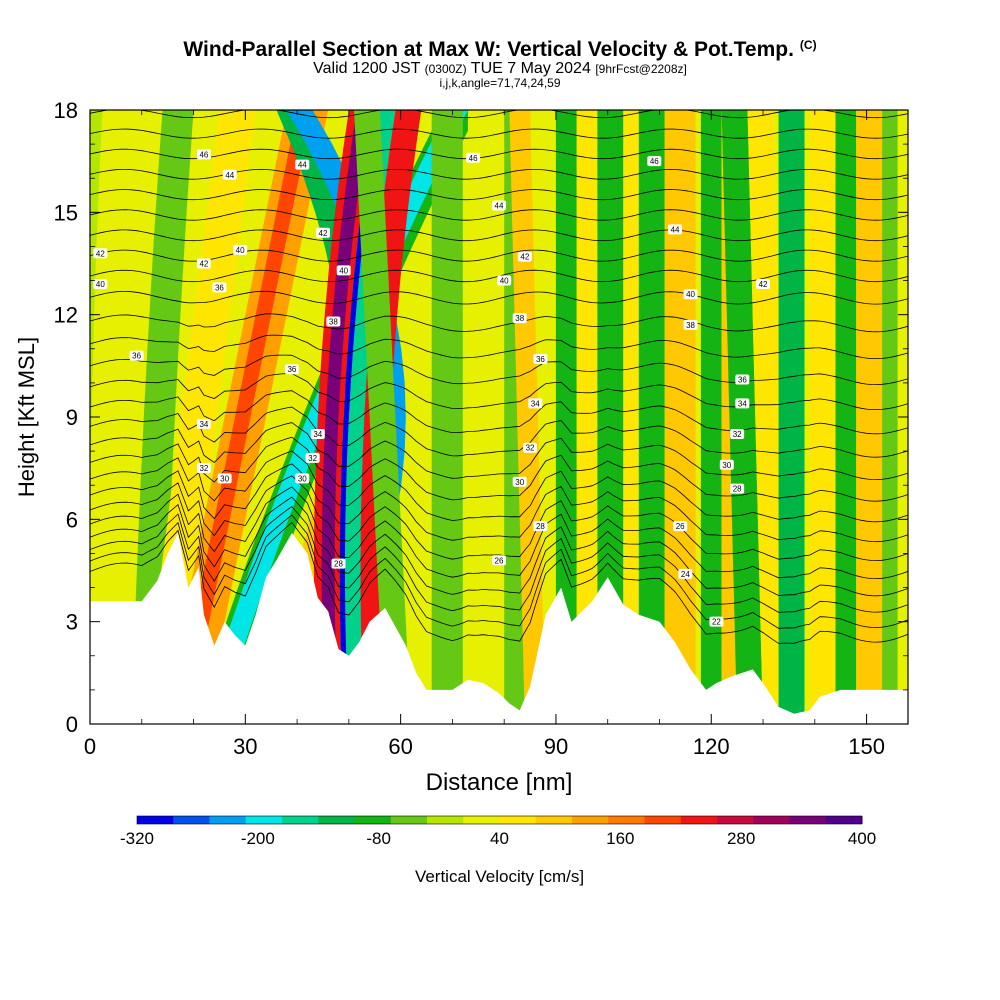 Image resolution: width=1000 pixels, height=1000 pixels. Describe the element at coordinates (378, 838) in the screenshot. I see `colorbar-tick-label: -80` at that location.